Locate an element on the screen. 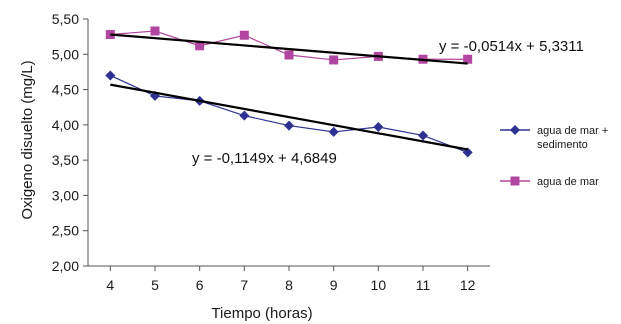  x-tick-label: 4 is located at coordinates (110, 285).